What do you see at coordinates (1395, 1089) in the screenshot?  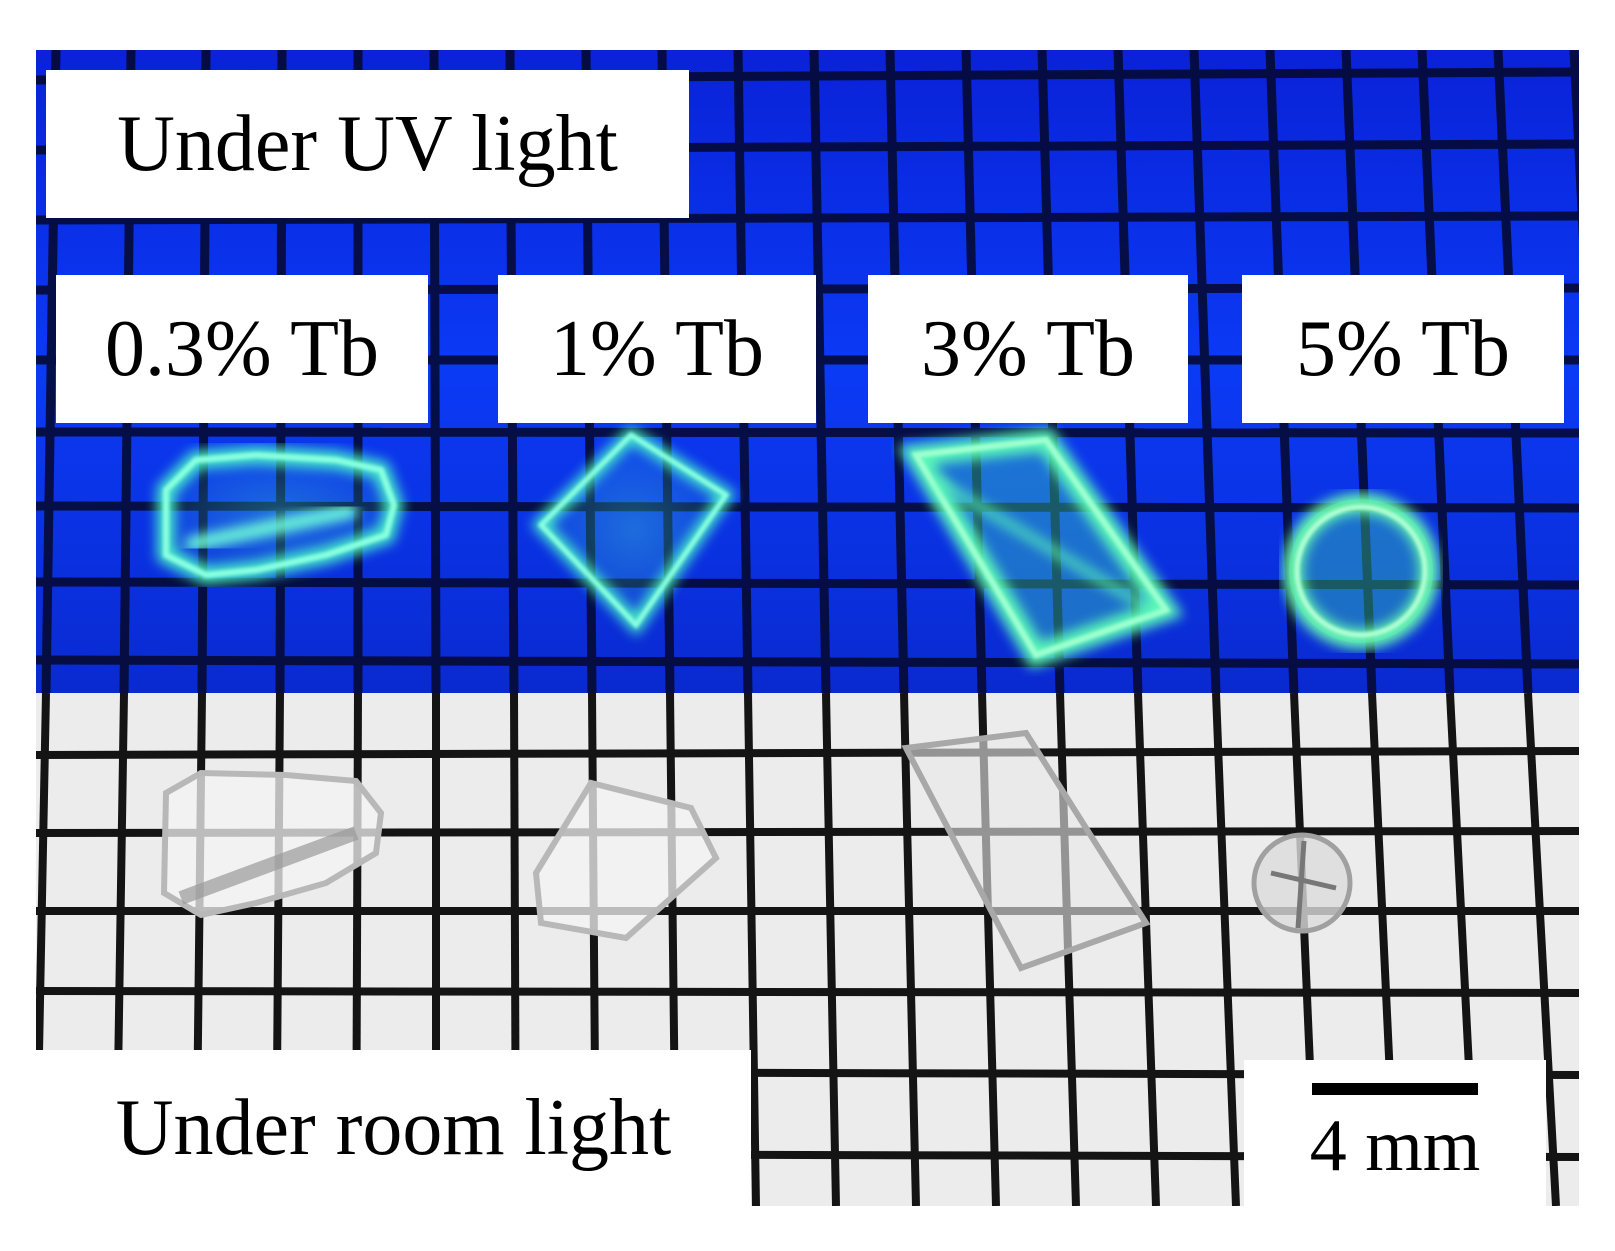 I see `scale-bar` at bounding box center [1395, 1089].